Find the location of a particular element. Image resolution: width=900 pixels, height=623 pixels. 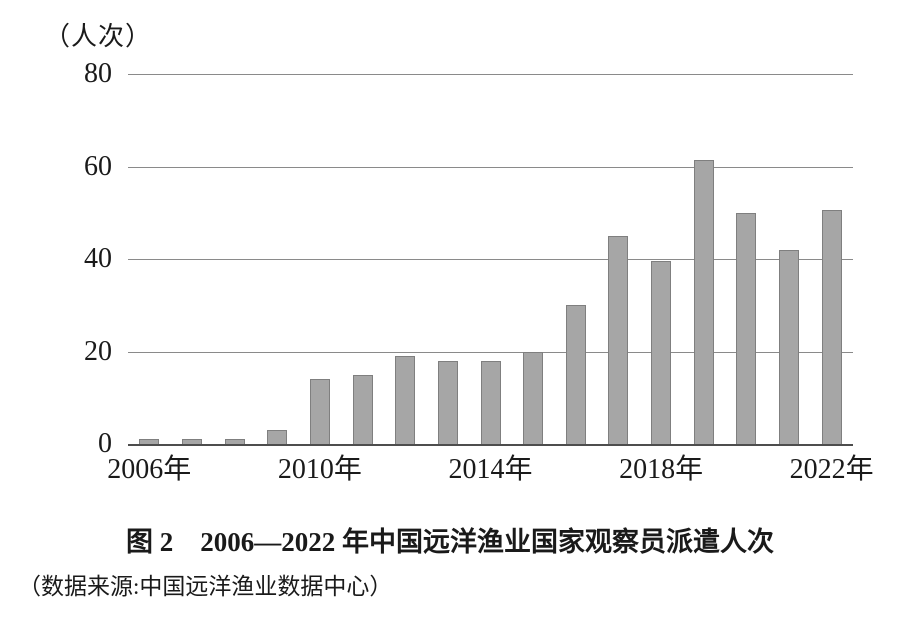

y-tick-label: 60 is located at coordinates (98, 166).